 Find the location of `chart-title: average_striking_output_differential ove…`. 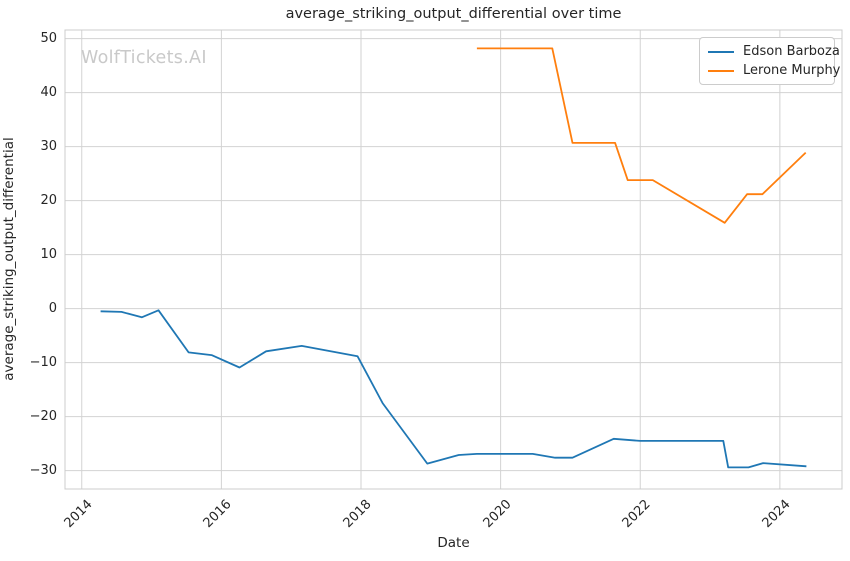

chart-title: average_striking_output_differential ove… is located at coordinates (453, 14).